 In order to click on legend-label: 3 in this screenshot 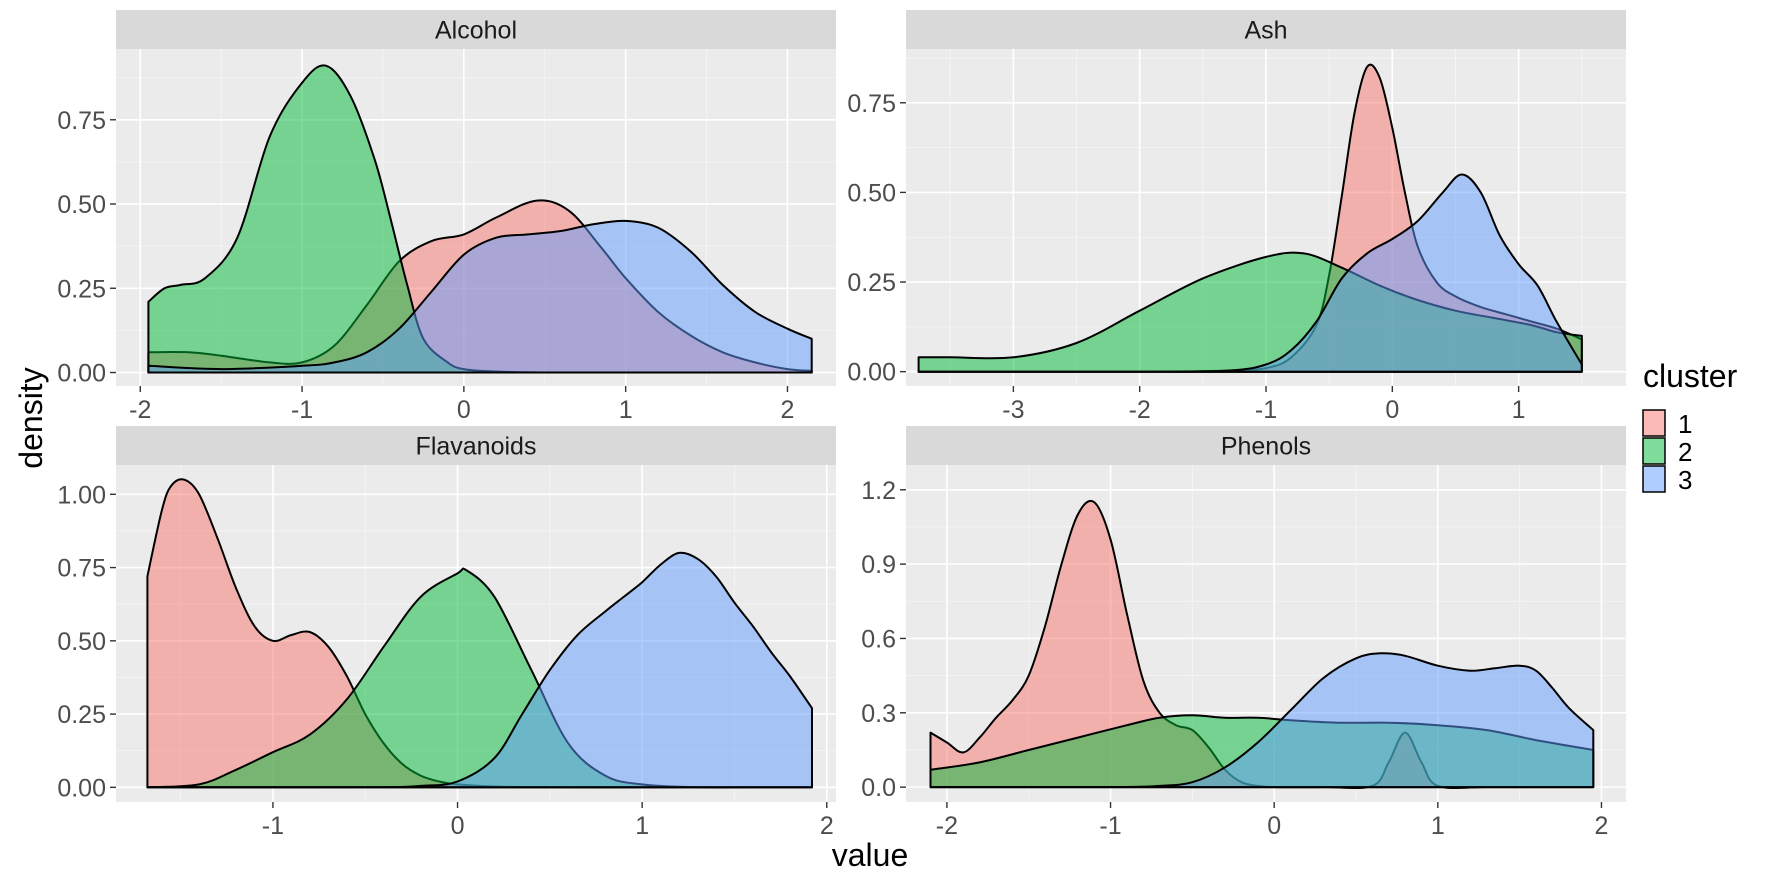, I will do `click(1685, 480)`.